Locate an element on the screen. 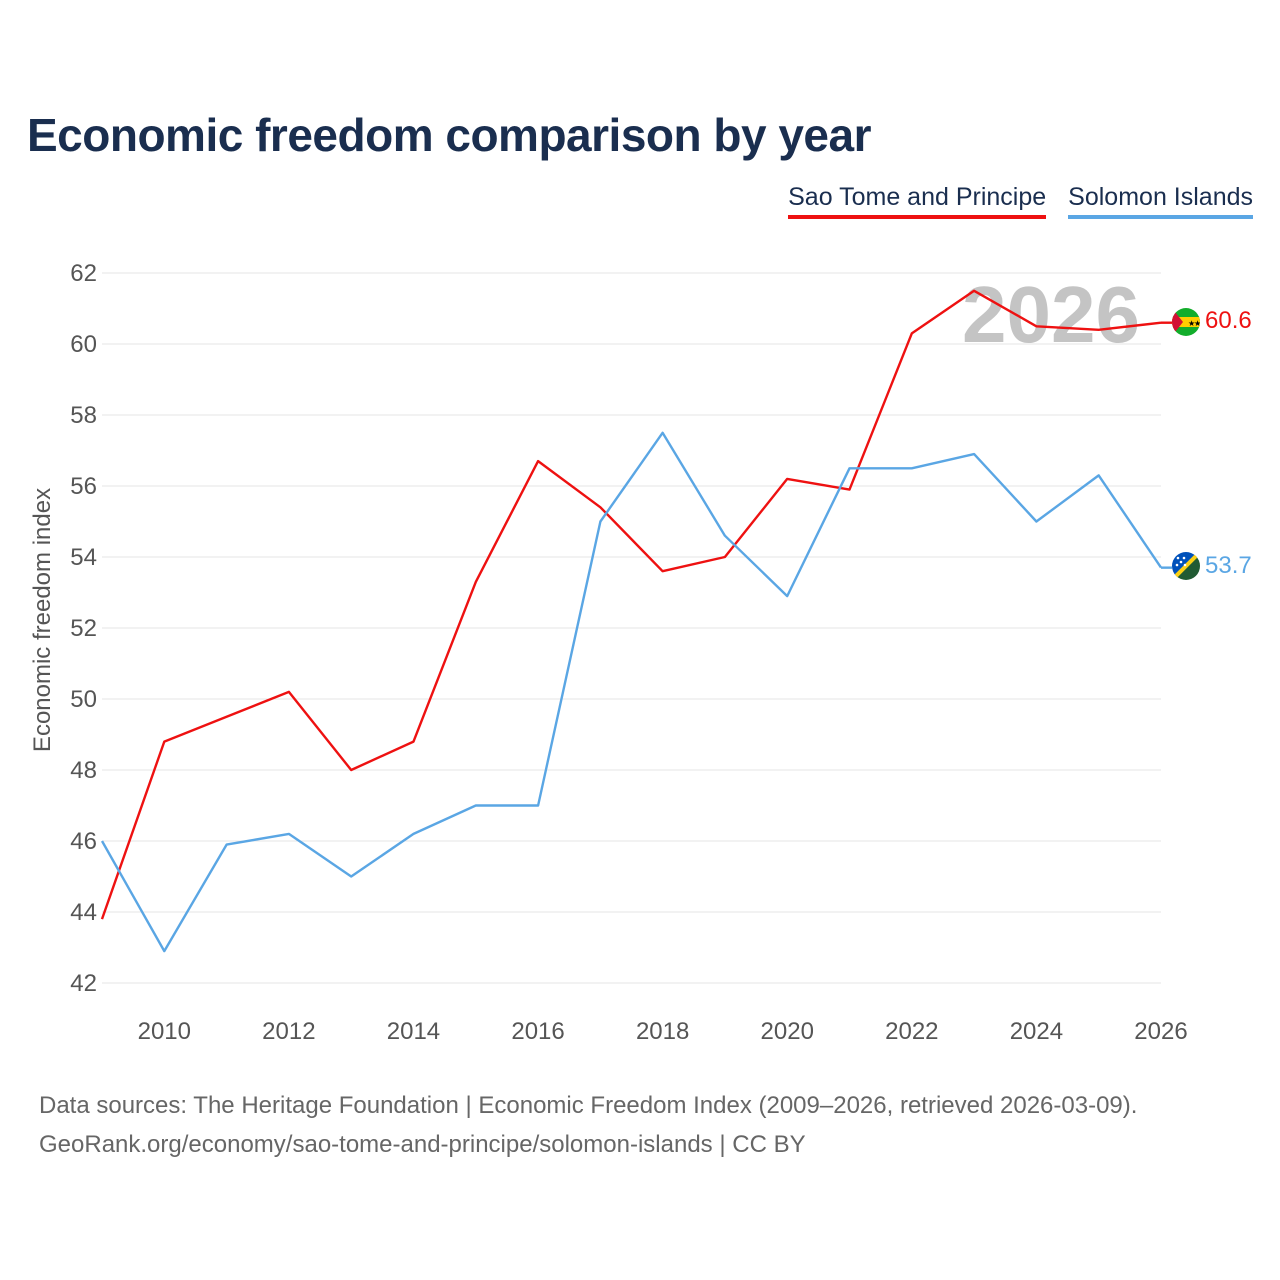 The image size is (1280, 1280). y-tick-label: 58 is located at coordinates (83, 415).